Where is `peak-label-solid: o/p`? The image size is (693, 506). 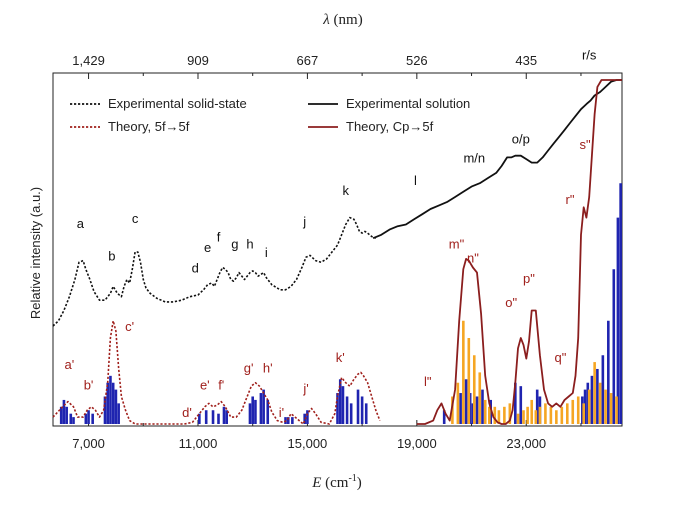 peak-label-solid: o/p is located at coordinates (521, 139).